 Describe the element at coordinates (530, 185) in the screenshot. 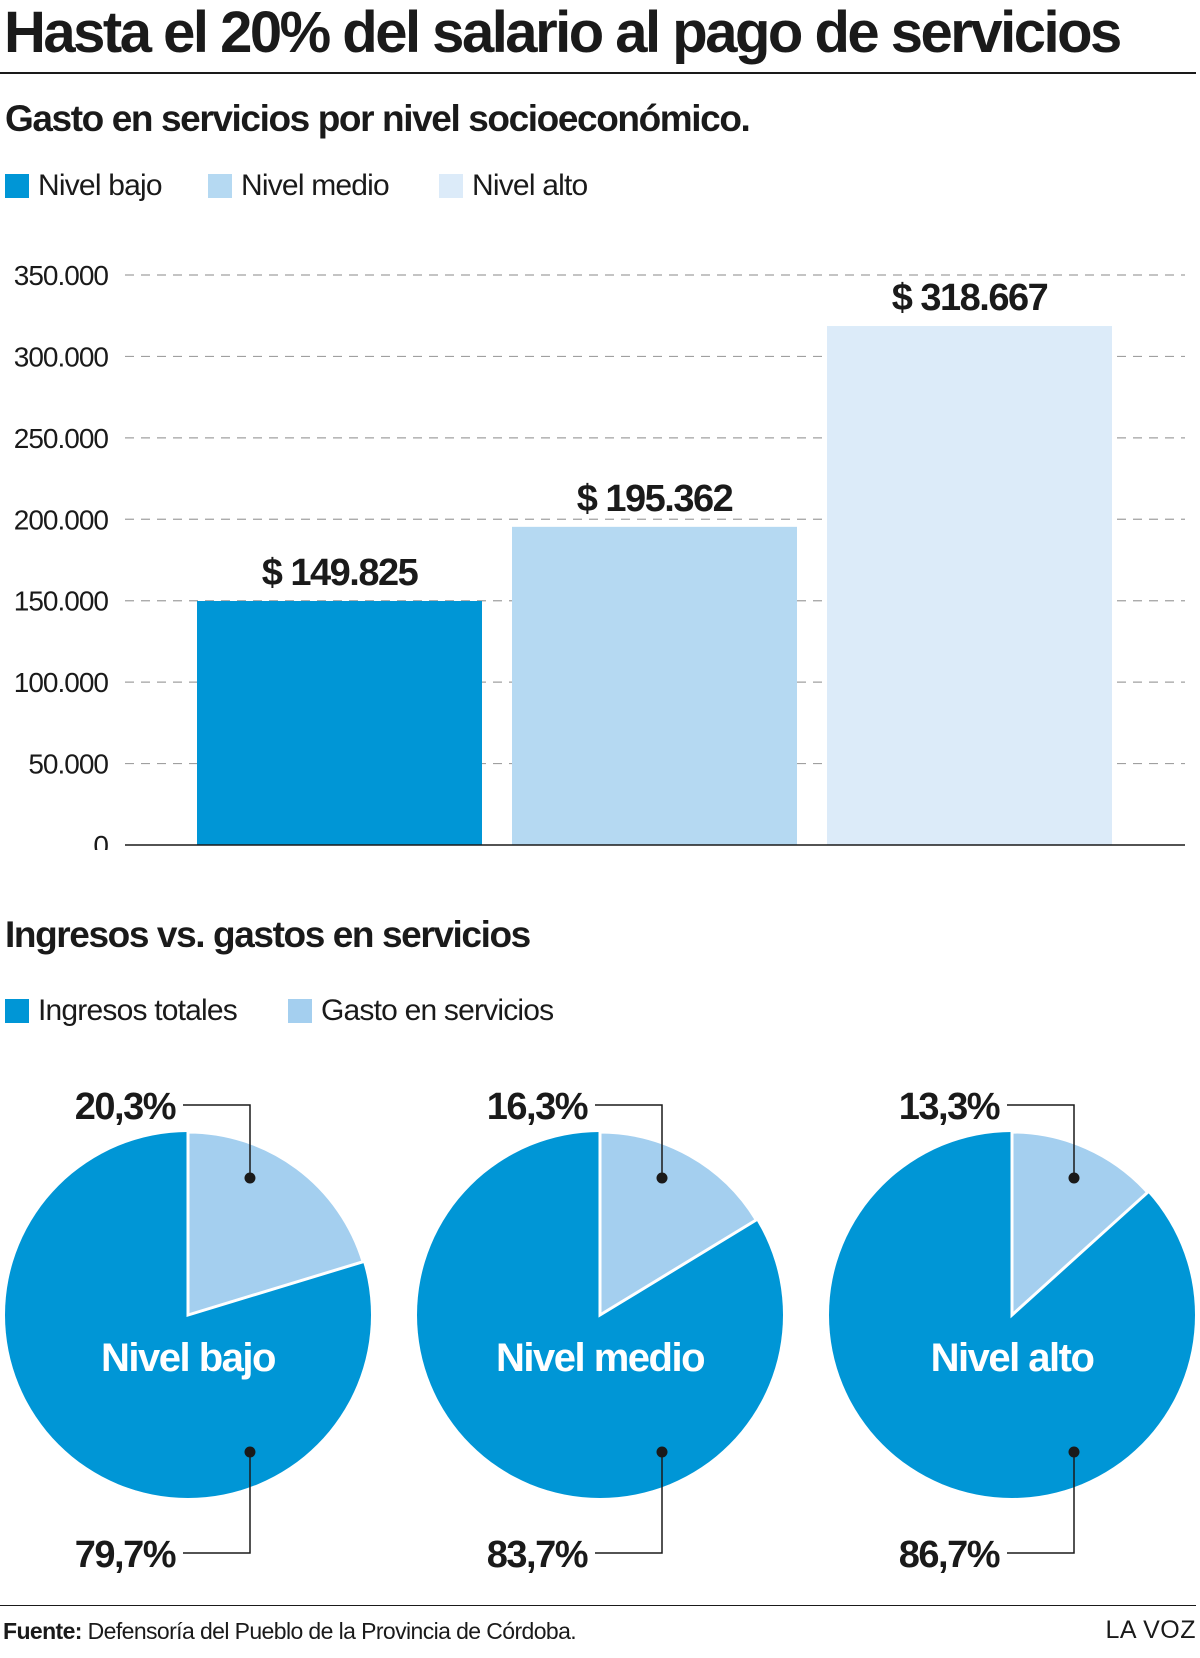

I see `legend-label: Nivel alto` at that location.